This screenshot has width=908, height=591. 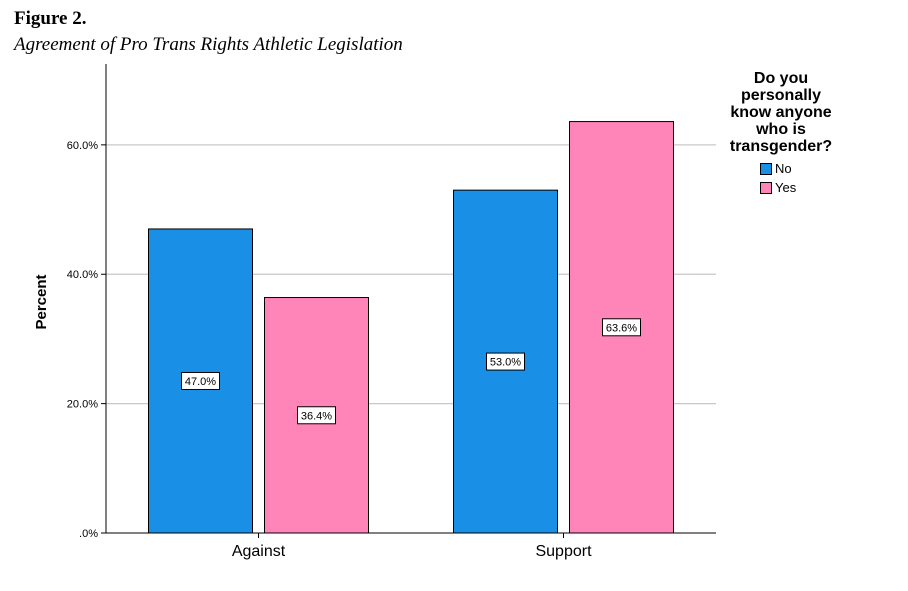 I want to click on y-tick-label: .0%, so click(x=88, y=534).